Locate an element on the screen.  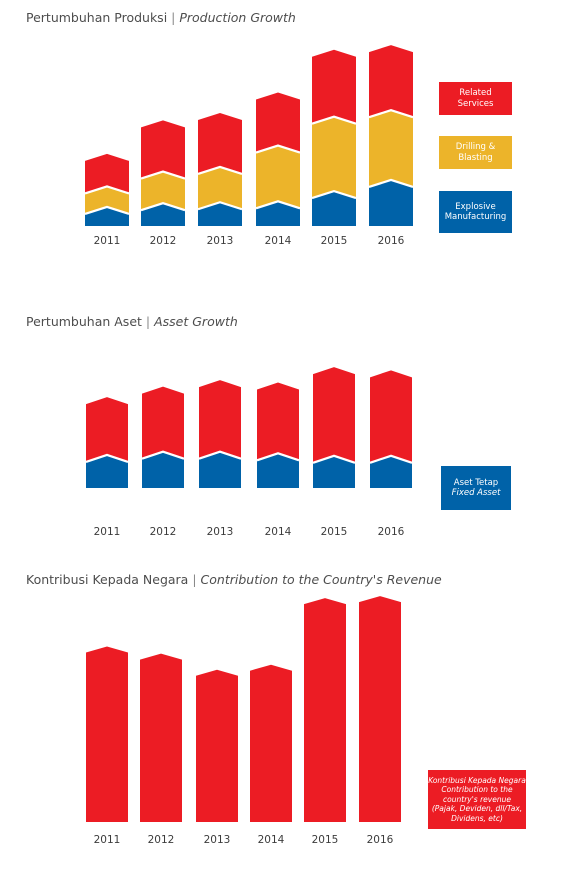
bar-production-2015-s0 is located at coordinates (334, 208).